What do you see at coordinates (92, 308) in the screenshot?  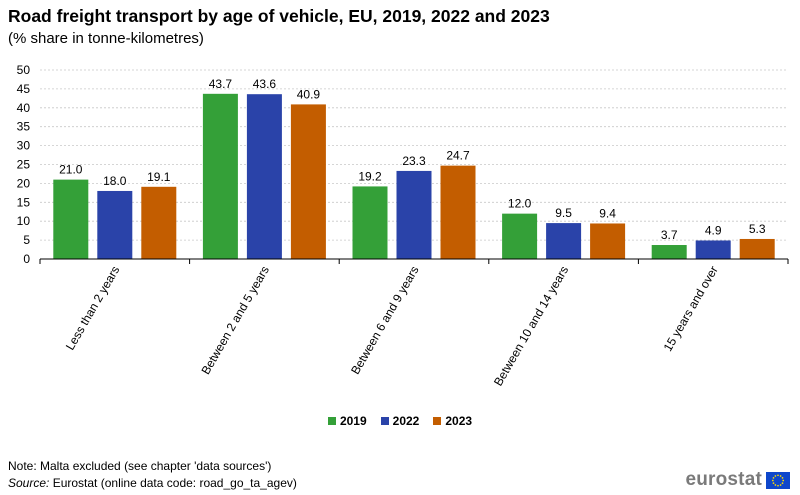 I see `x-tick-label: Less than 2 years` at bounding box center [92, 308].